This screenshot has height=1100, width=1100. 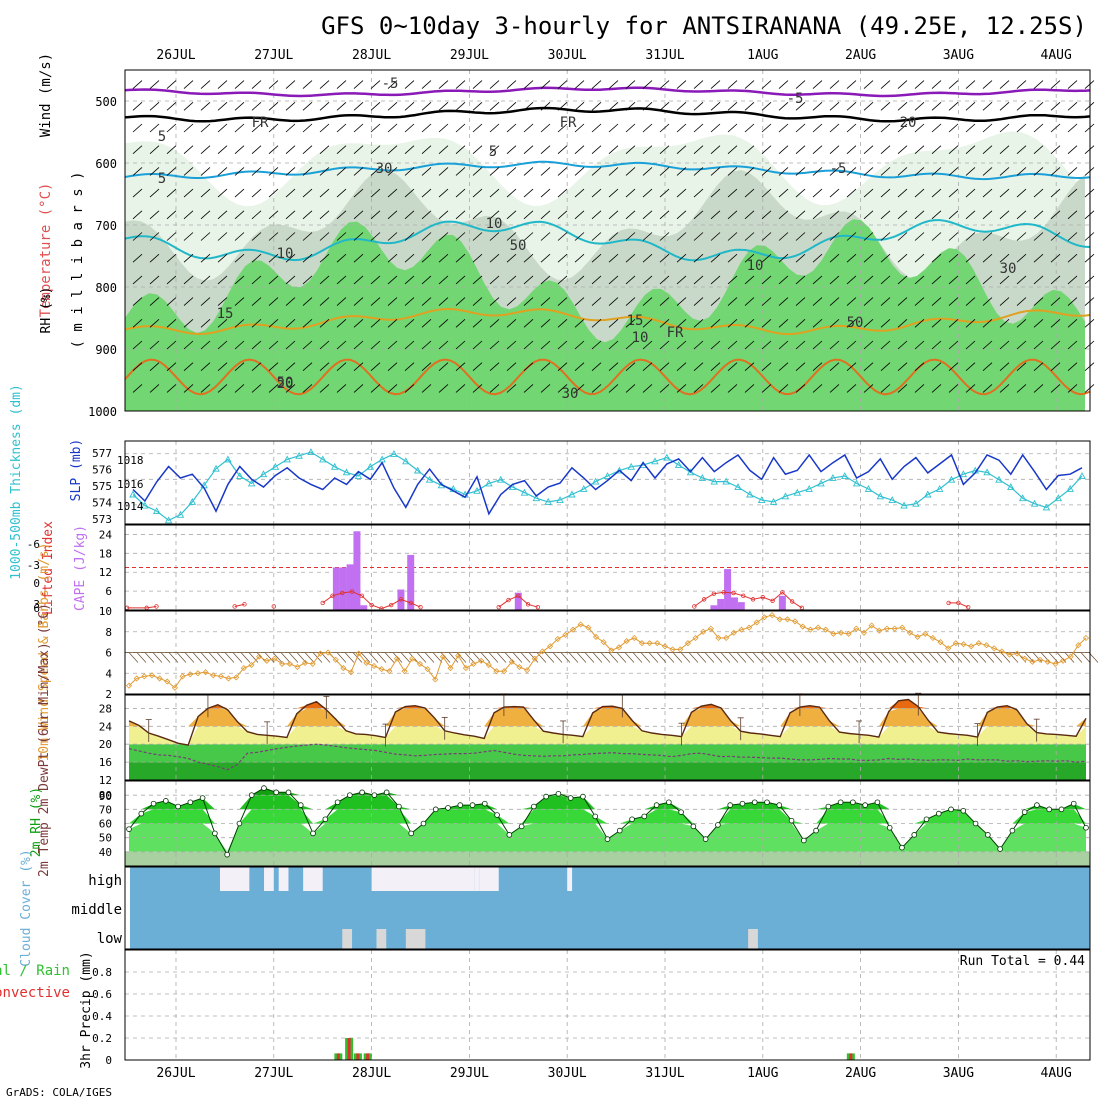 I want to click on rh-tick-label: 80, so click(x=105, y=795).